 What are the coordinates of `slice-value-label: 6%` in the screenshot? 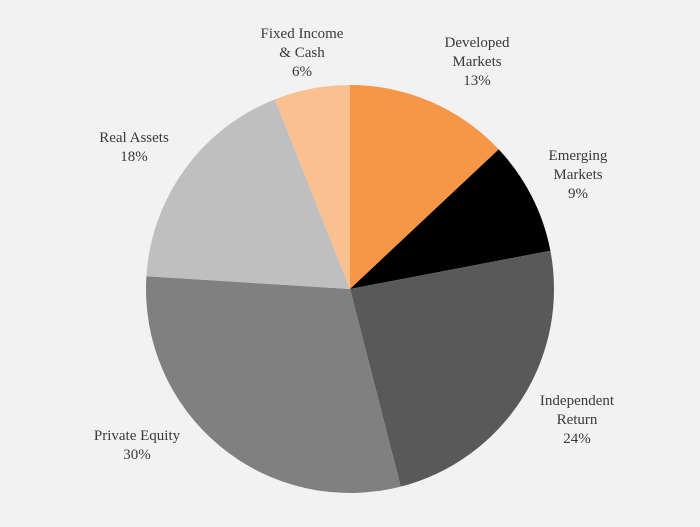 It's located at (302, 72).